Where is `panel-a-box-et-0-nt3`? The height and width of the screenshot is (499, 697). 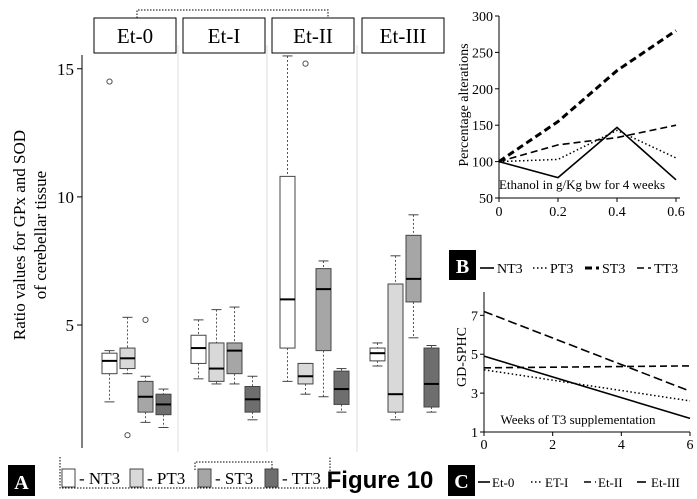 panel-a-box-et-0-nt3 is located at coordinates (109, 240).